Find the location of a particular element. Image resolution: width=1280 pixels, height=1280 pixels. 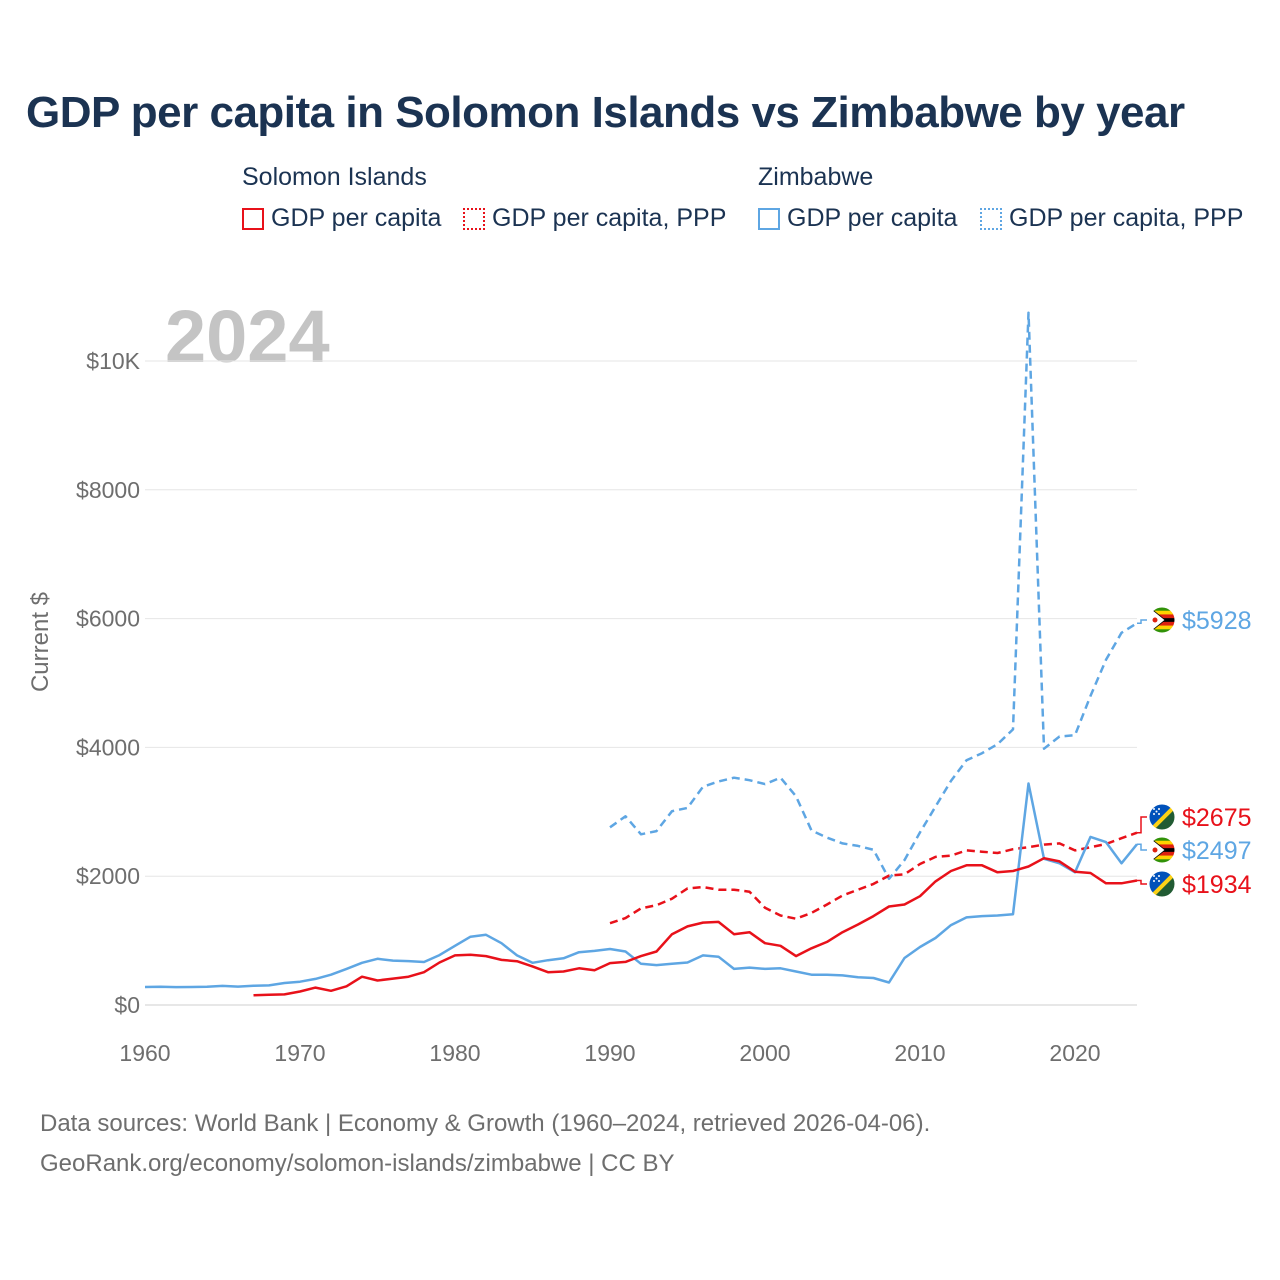

y-tick-label: $10K is located at coordinates (113, 361).